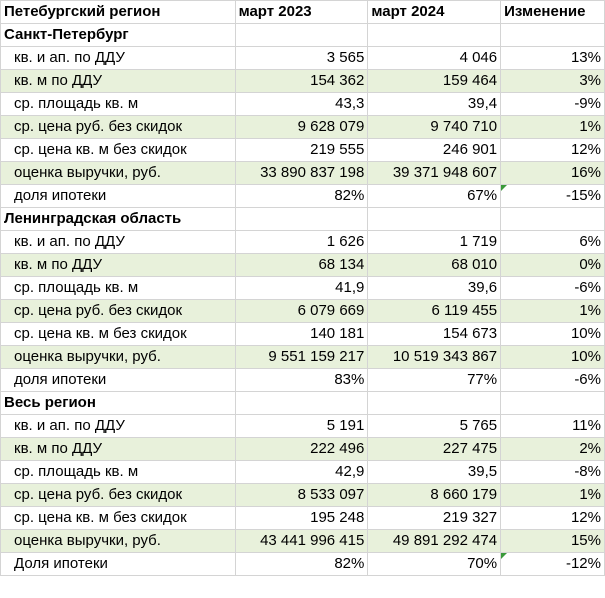 This screenshot has width=605, height=598. What do you see at coordinates (434, 104) in the screenshot?
I see `value-2024-cell: 39,4` at bounding box center [434, 104].